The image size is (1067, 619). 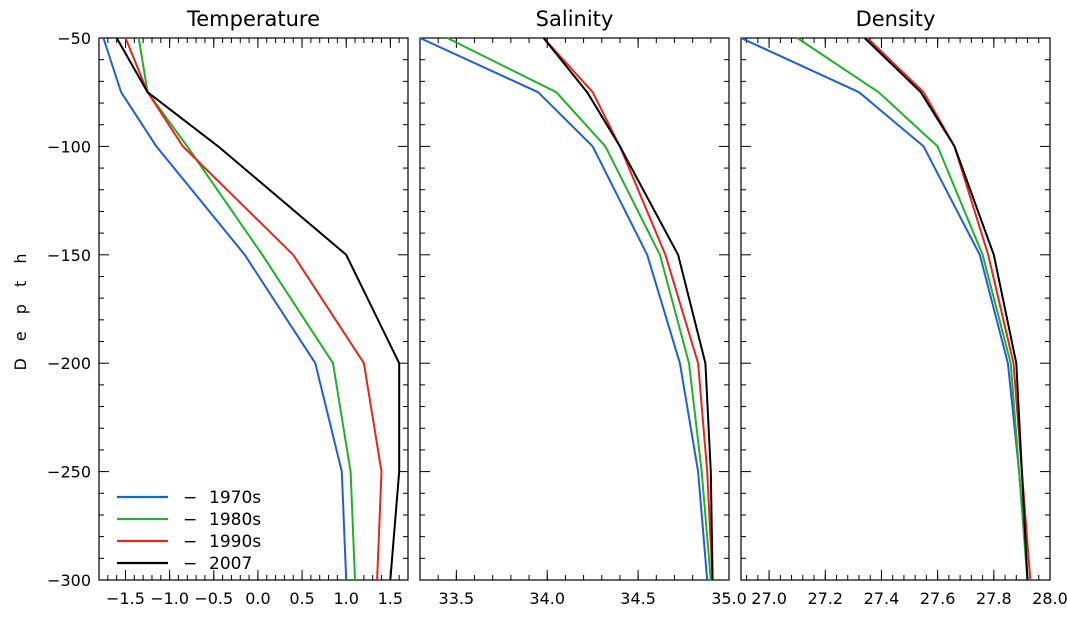 What do you see at coordinates (69, 146) in the screenshot?
I see `y-tick-label: −100` at bounding box center [69, 146].